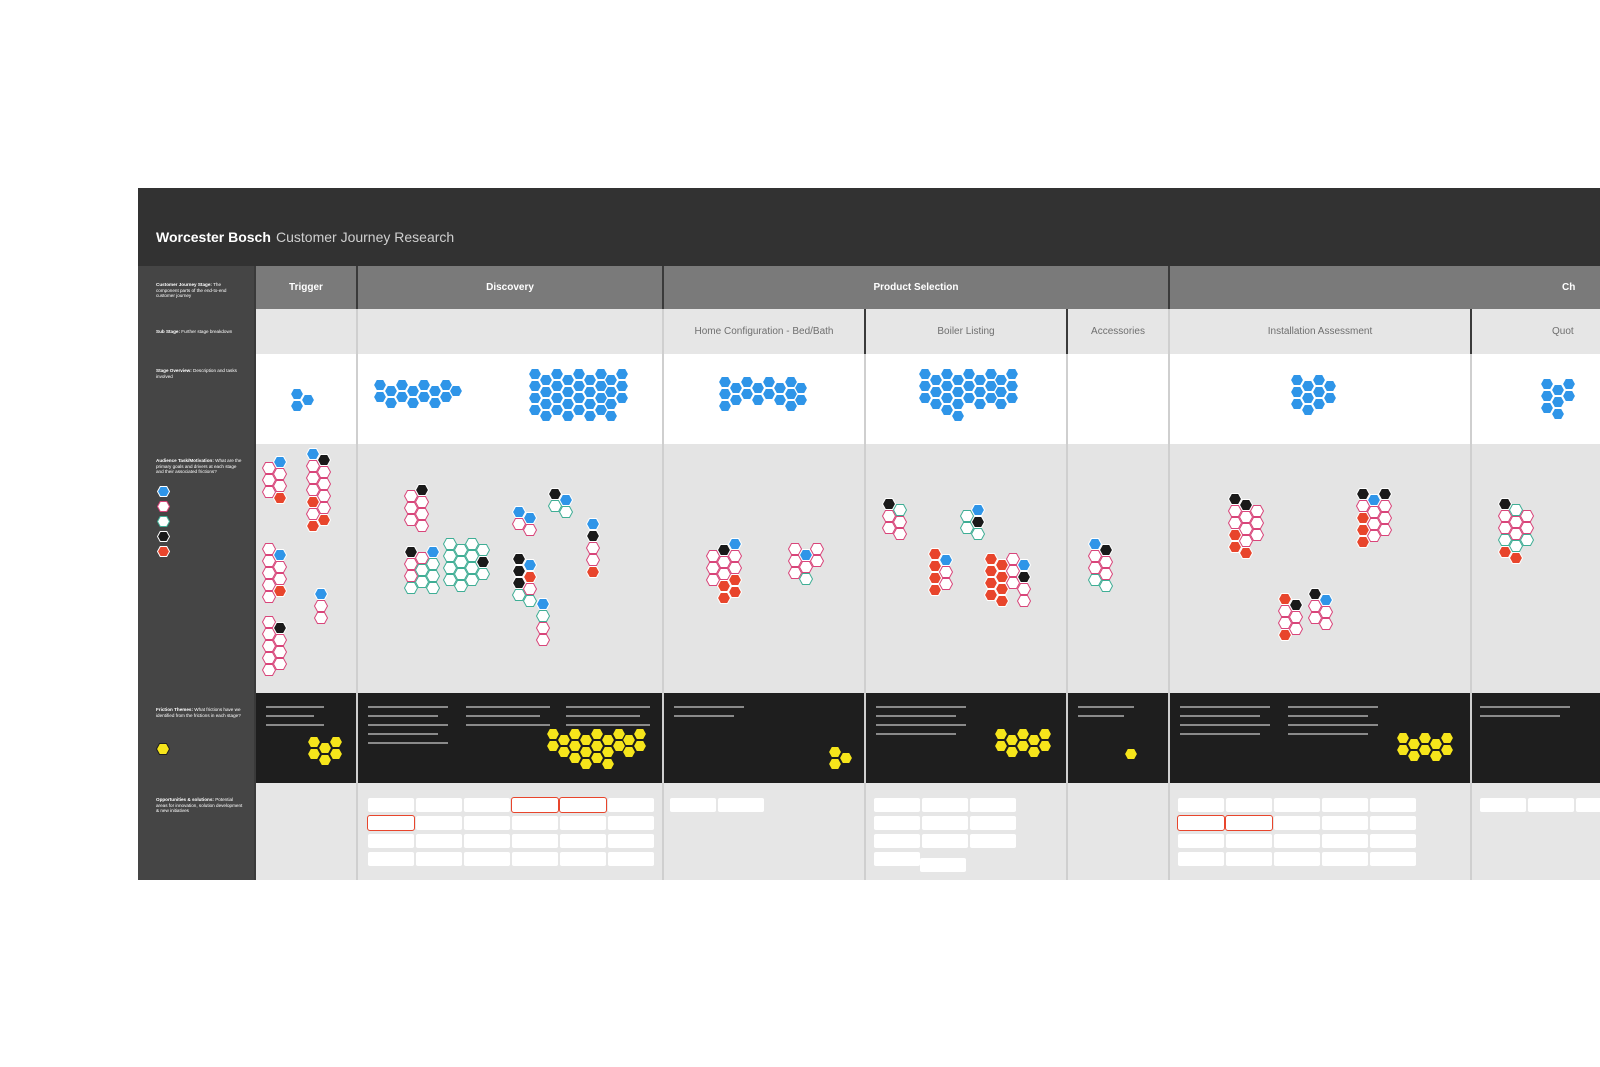 This screenshot has width=1600, height=1067. Describe the element at coordinates (163, 491) in the screenshot. I see `blue-hex-icon` at that location.